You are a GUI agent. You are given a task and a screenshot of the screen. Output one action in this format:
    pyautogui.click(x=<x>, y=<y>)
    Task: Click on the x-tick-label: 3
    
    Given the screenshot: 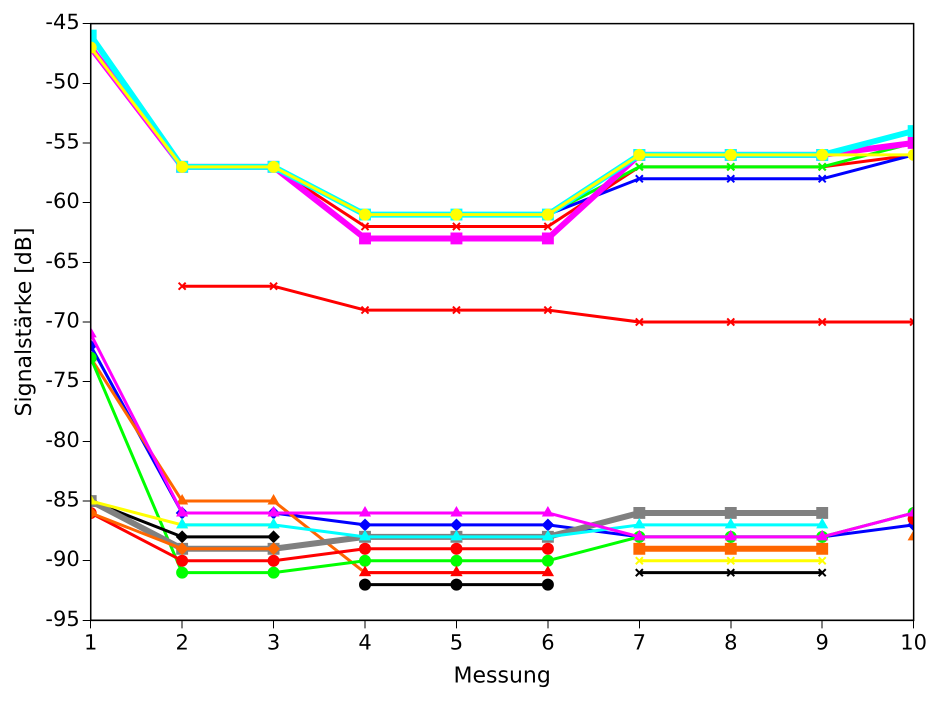 What is the action you would take?
    pyautogui.click(x=273, y=642)
    